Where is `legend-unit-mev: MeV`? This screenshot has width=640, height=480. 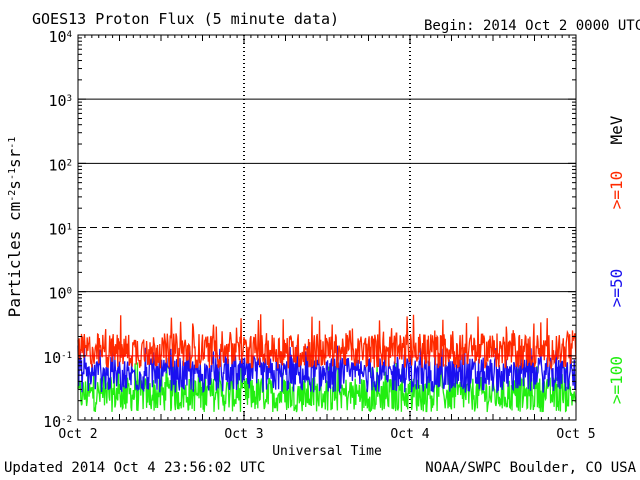
legend-unit-mev: MeV is located at coordinates (616, 129).